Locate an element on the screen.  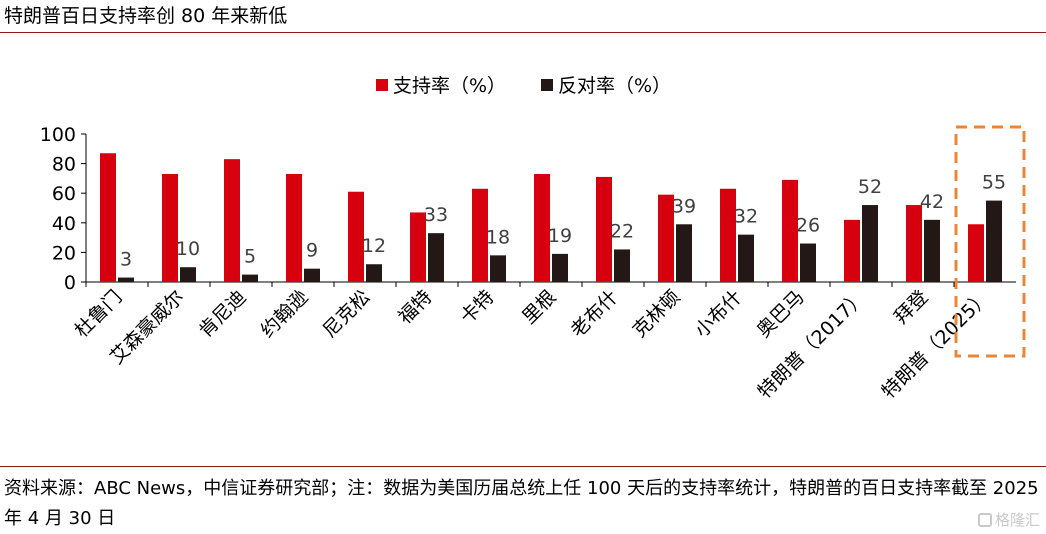
x-category-label: 肯尼迪 is located at coordinates (223, 314).